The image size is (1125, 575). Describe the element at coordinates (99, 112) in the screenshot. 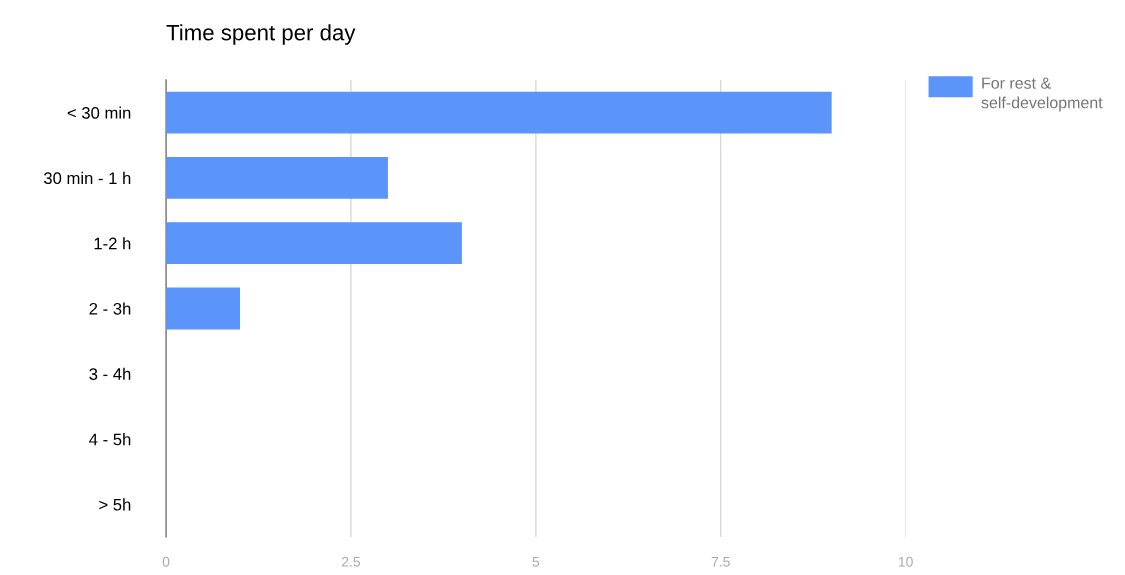

I see `y-tick-label: < 30 min` at that location.